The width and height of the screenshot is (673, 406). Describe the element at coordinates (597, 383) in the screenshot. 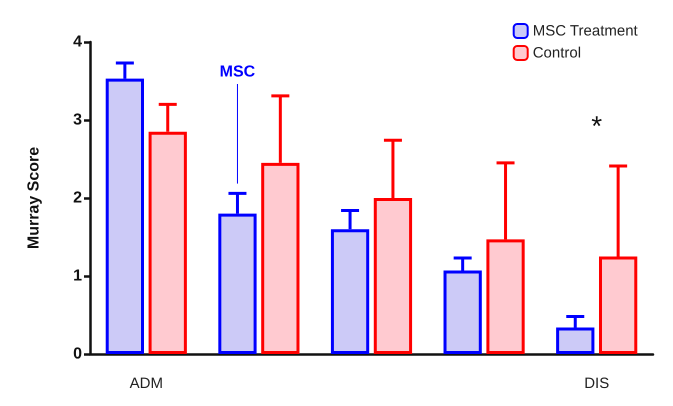

I see `x-tick-label: DIS` at that location.